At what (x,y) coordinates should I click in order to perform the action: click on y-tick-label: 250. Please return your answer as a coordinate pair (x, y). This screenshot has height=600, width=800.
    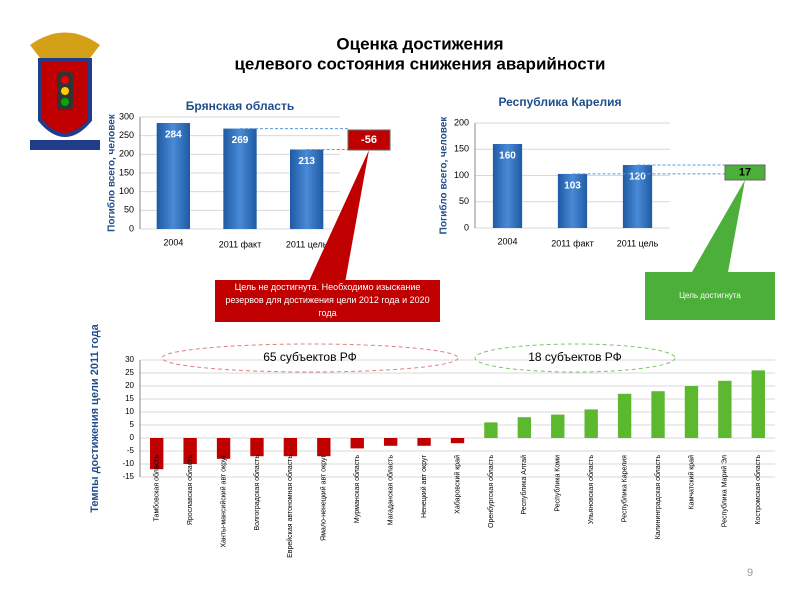
    Looking at the image, I should click on (126, 135).